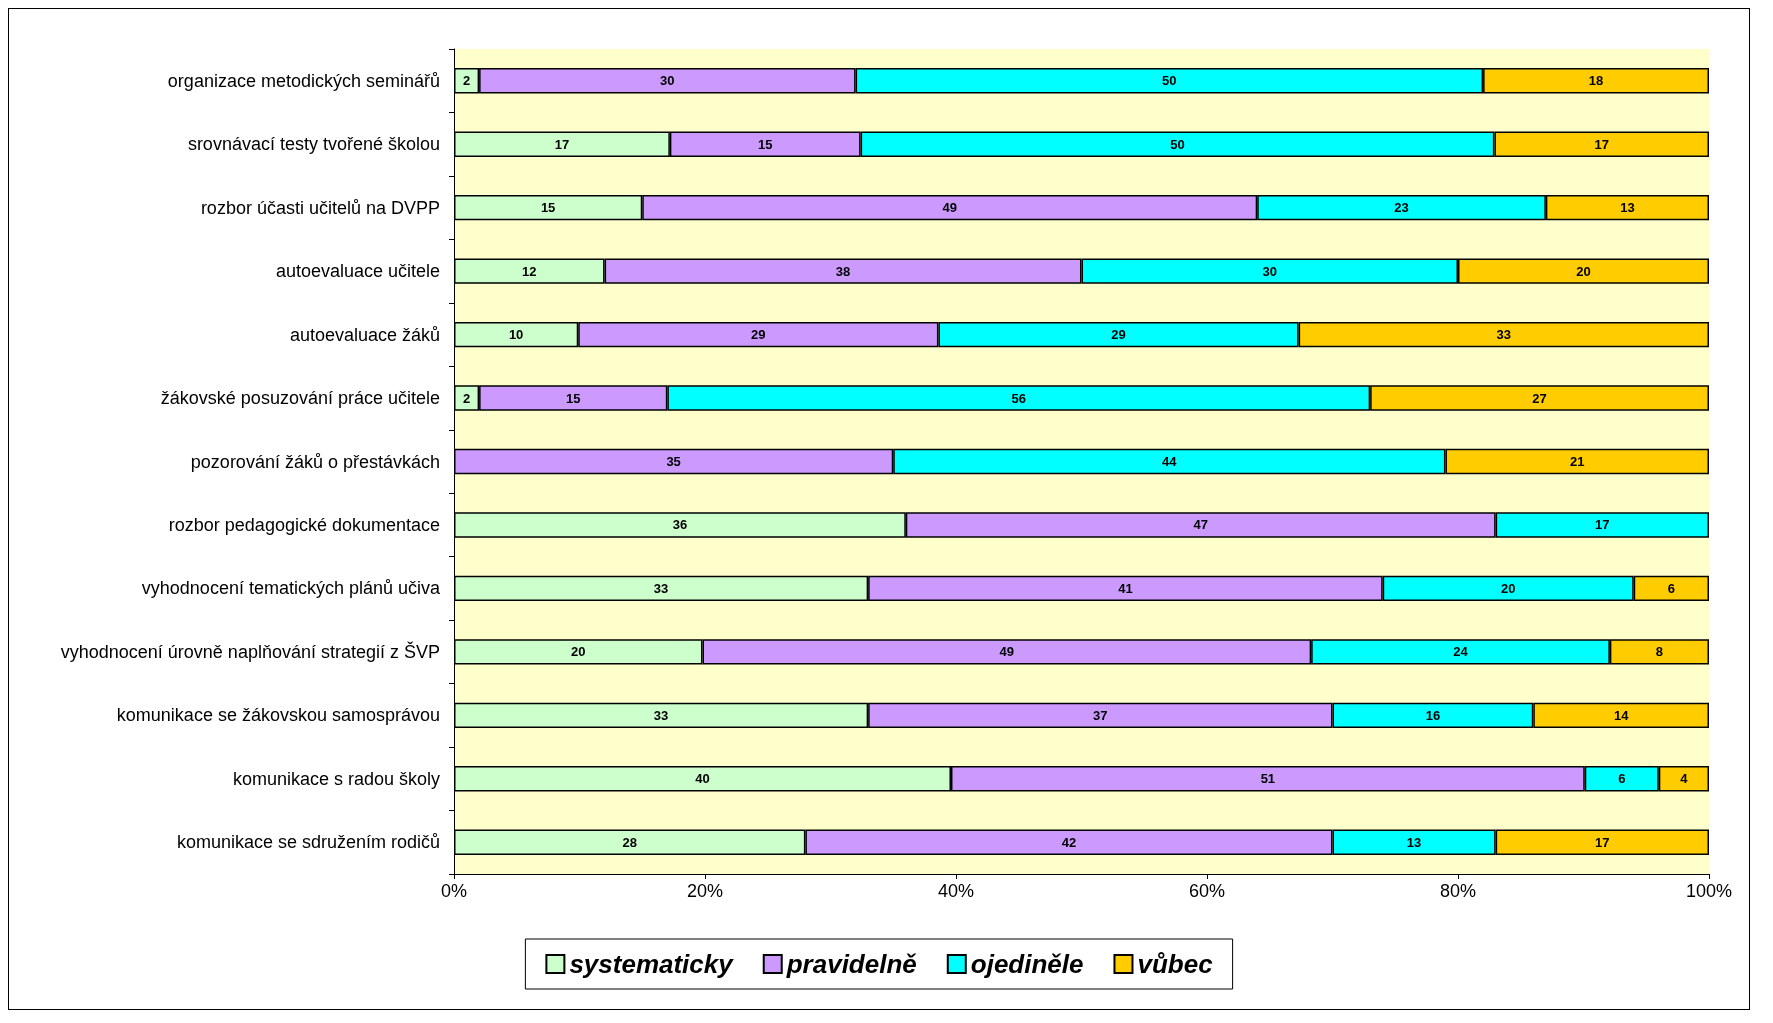 Image resolution: width=1773 pixels, height=1023 pixels. I want to click on data-label: 21, so click(1577, 461).